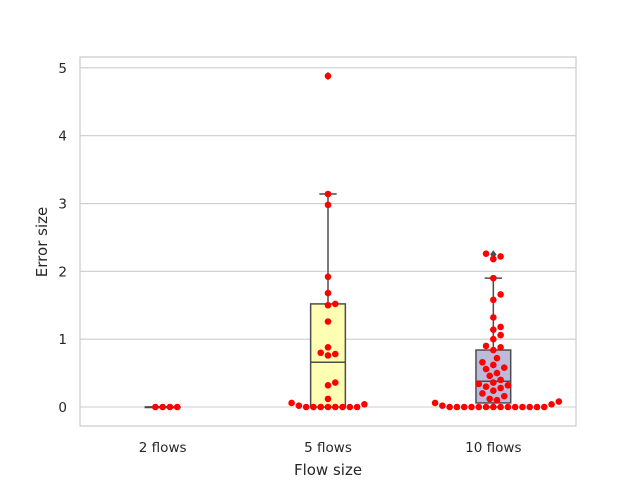  What do you see at coordinates (62, 272) in the screenshot?
I see `y-tick-label: 2` at bounding box center [62, 272].